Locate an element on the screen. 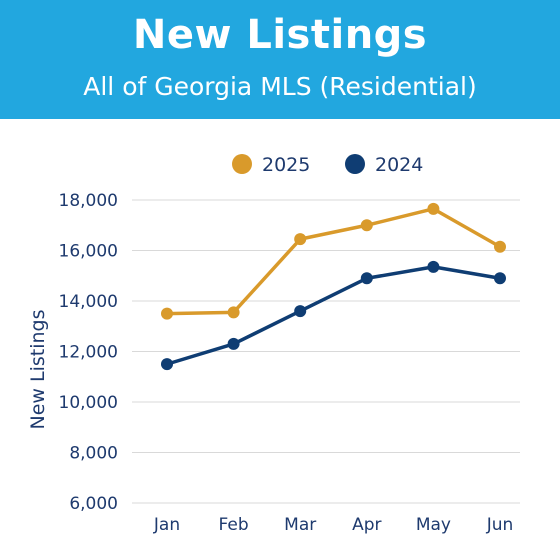 Image resolution: width=560 pixels, height=560 pixels. legend-marker-2024 is located at coordinates (355, 164).